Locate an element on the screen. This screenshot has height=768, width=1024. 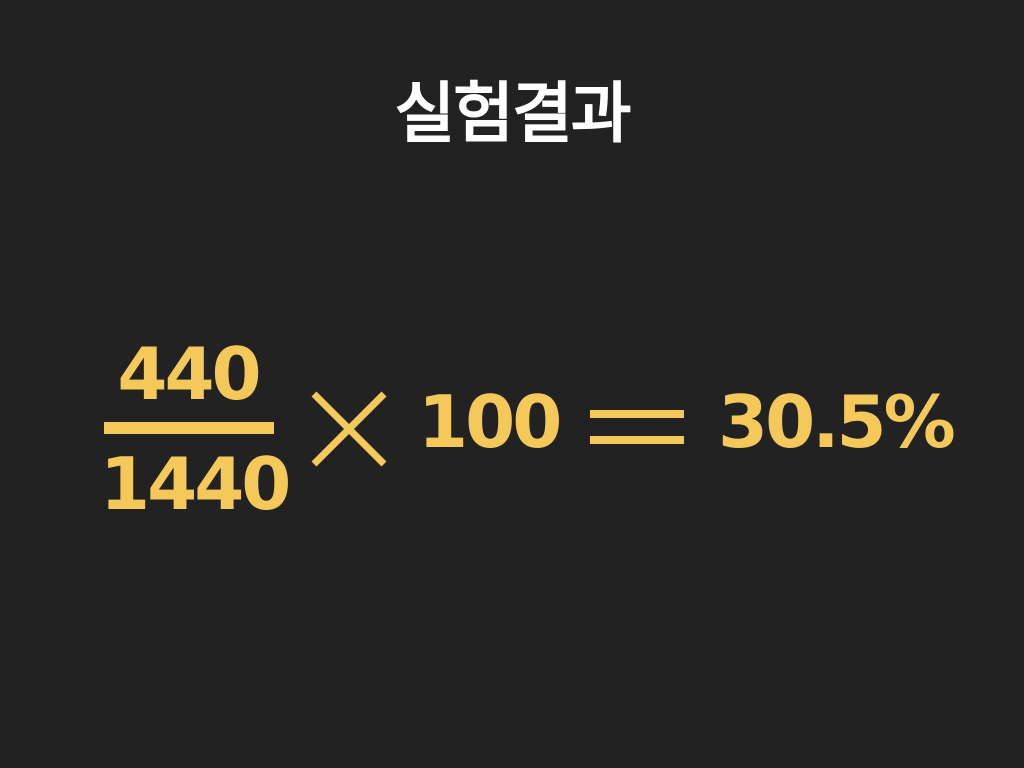
equals-top-line is located at coordinates (637, 414).